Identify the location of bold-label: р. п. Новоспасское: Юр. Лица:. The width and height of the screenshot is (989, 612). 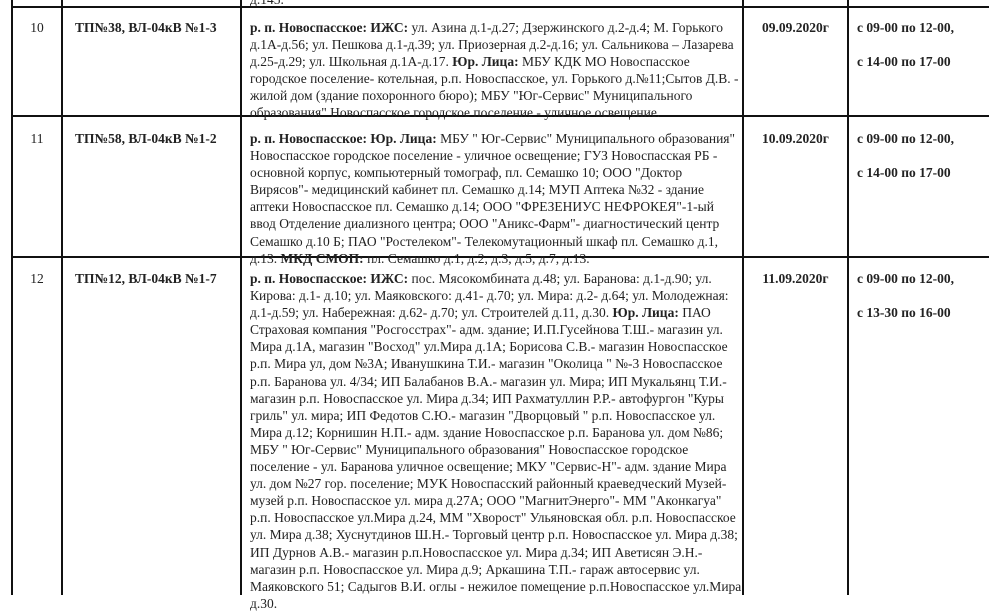
(343, 138).